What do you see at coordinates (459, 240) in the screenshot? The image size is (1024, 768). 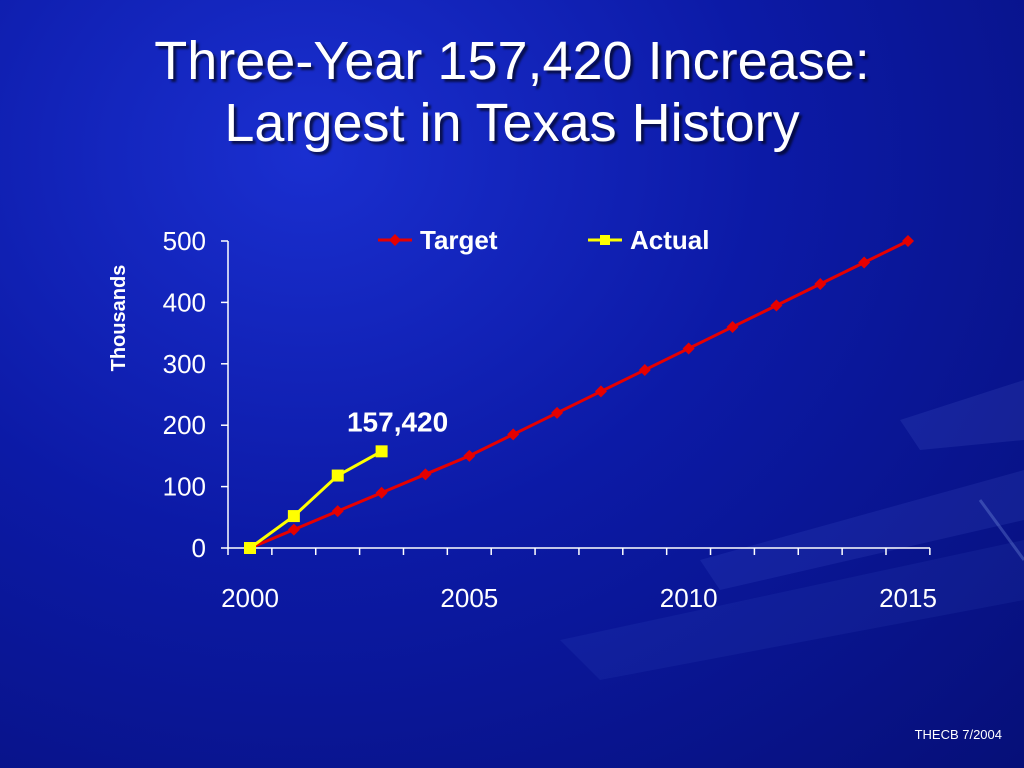 I see `legend-label-target: Target` at bounding box center [459, 240].